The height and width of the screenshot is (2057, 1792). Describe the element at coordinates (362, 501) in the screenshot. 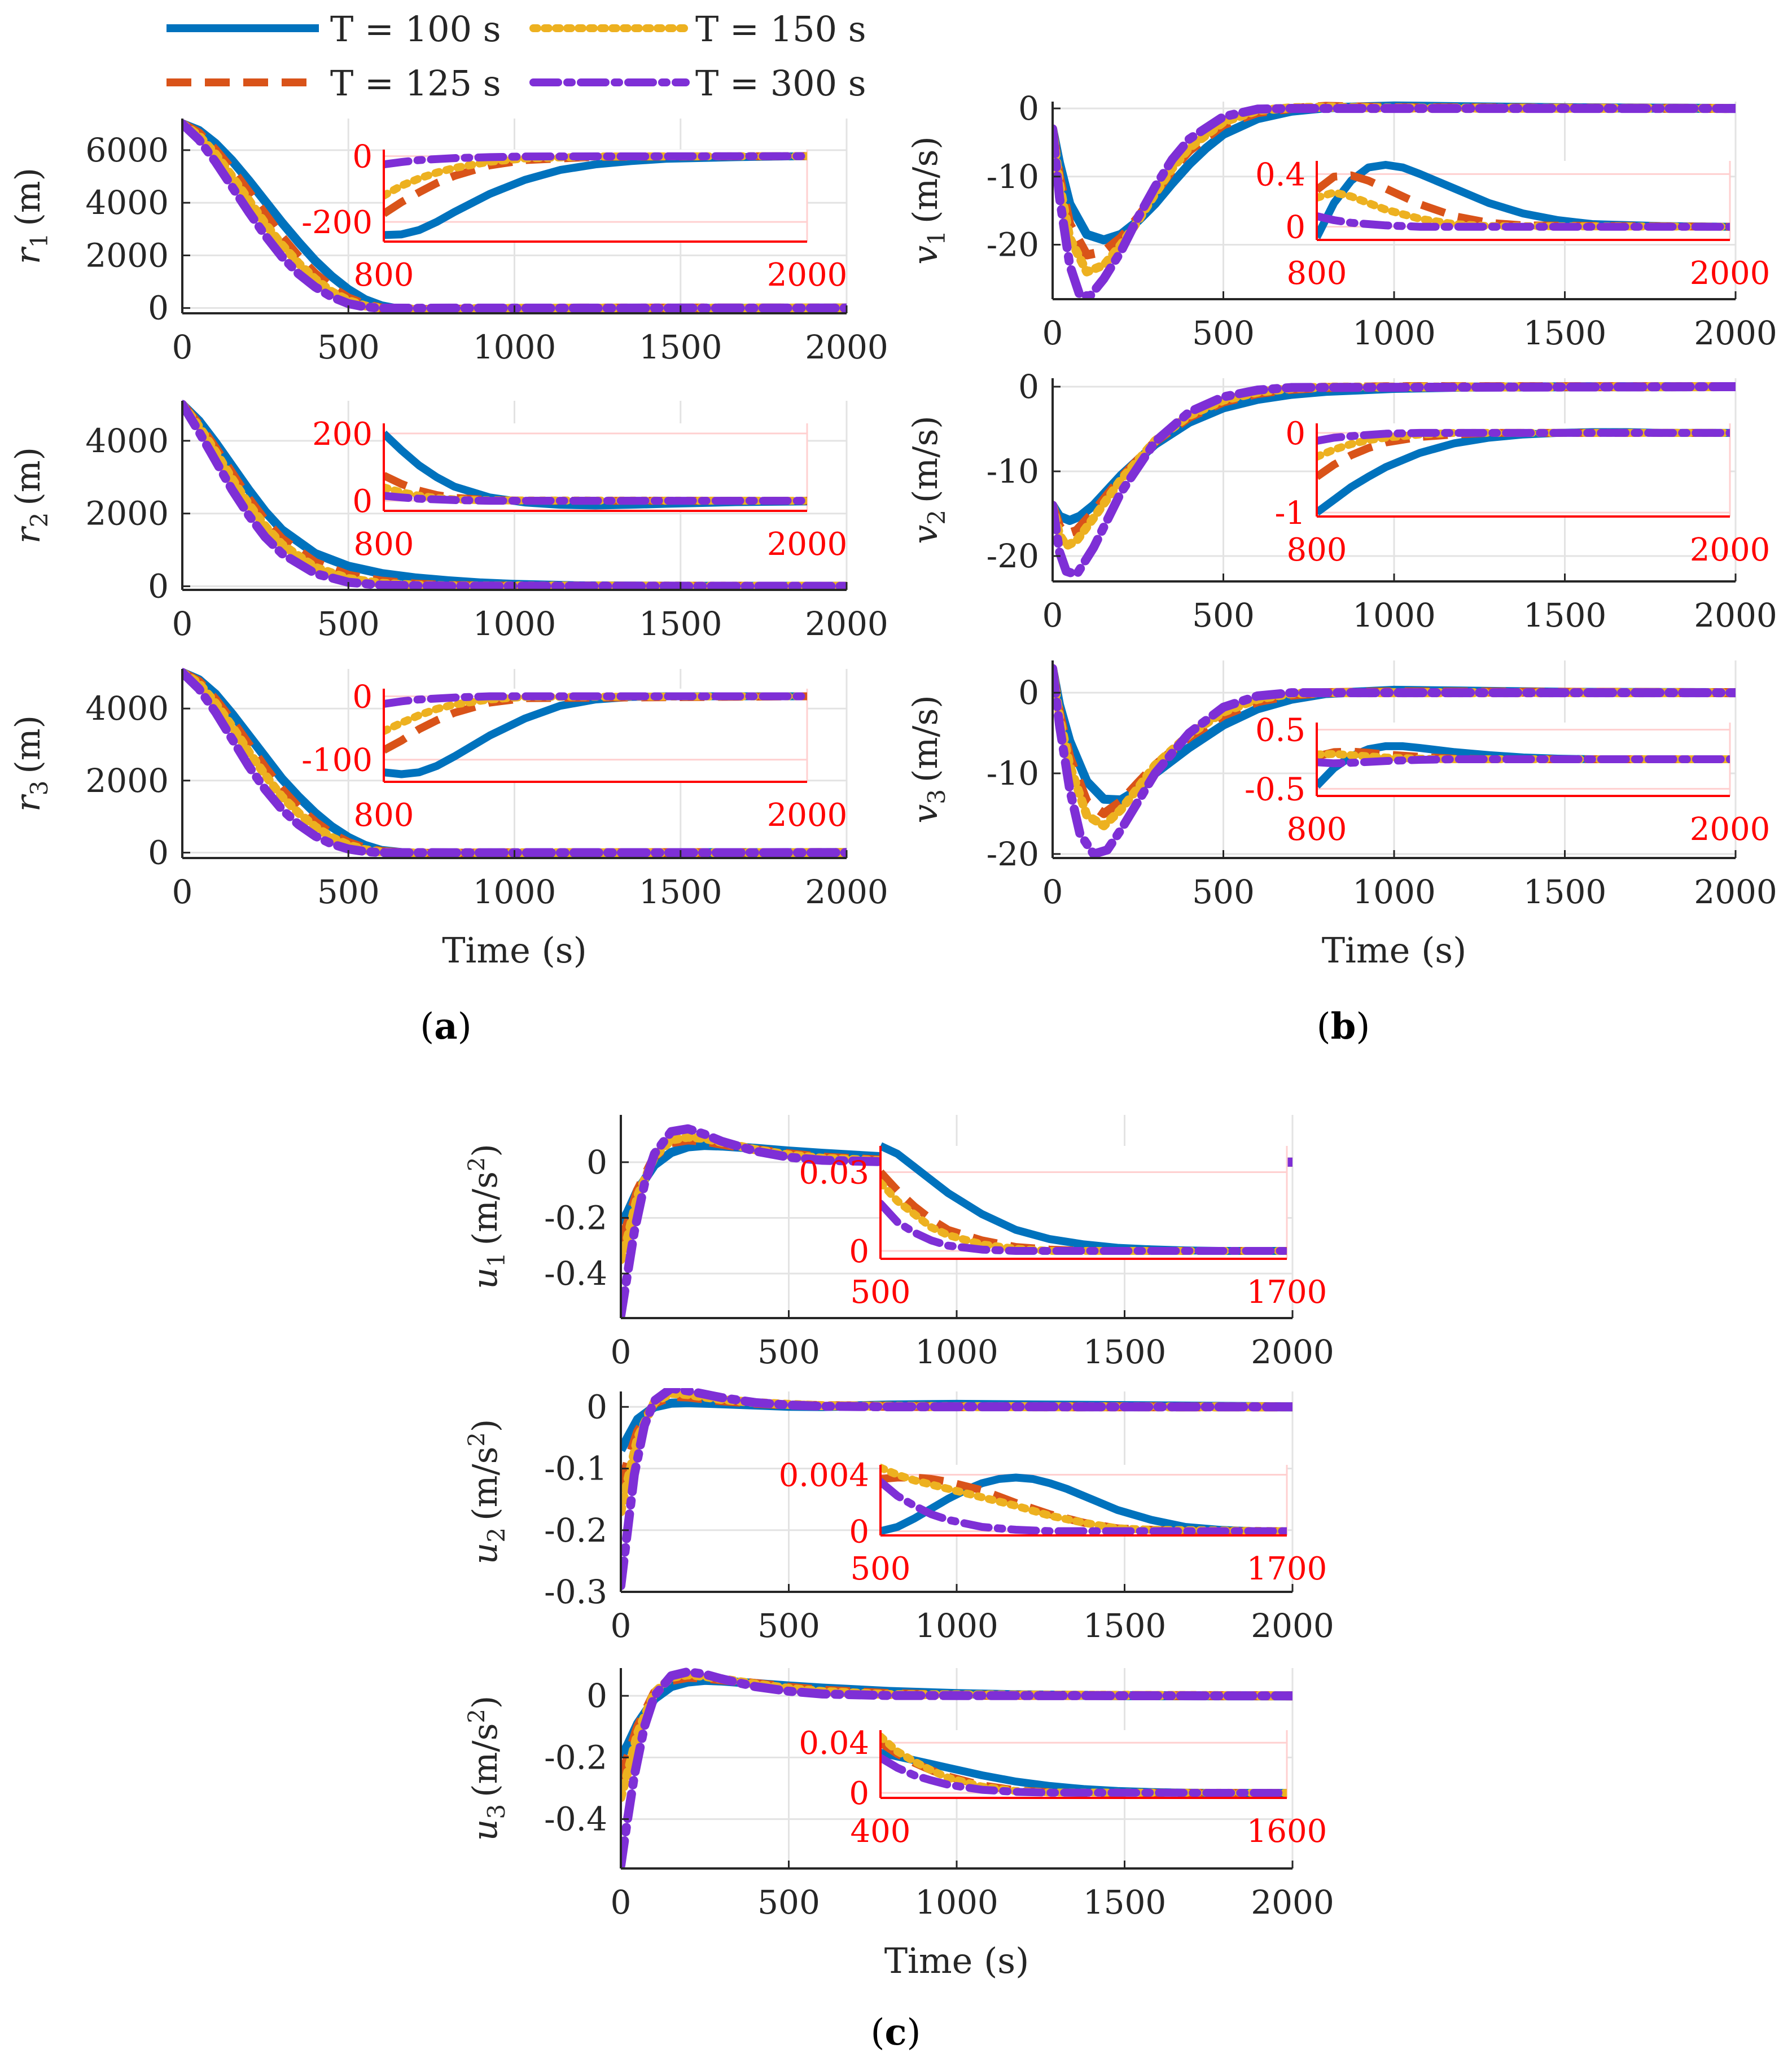

I see `inset-y-tick-label-r2: 0` at that location.